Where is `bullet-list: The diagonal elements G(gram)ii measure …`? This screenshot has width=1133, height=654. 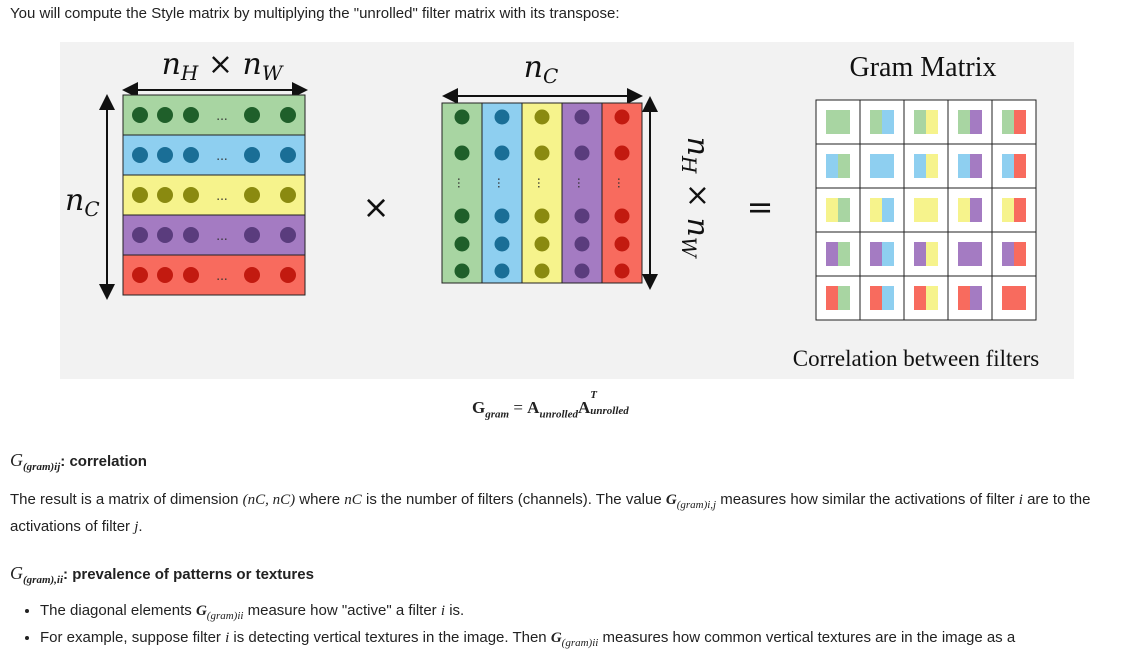
bullet-list: The diagonal elements G(gram)ii measure … is located at coordinates (571, 627).